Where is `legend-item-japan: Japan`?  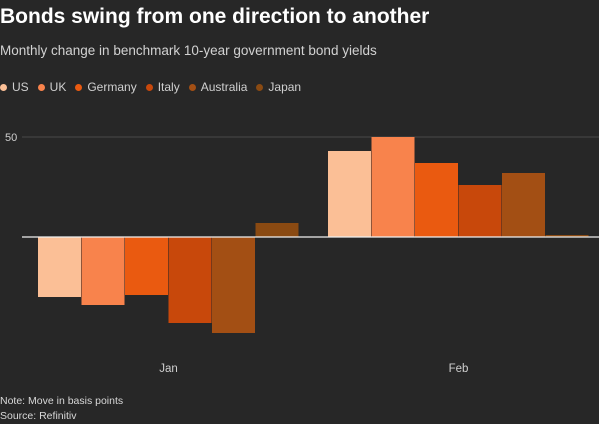 legend-item-japan: Japan is located at coordinates (278, 87).